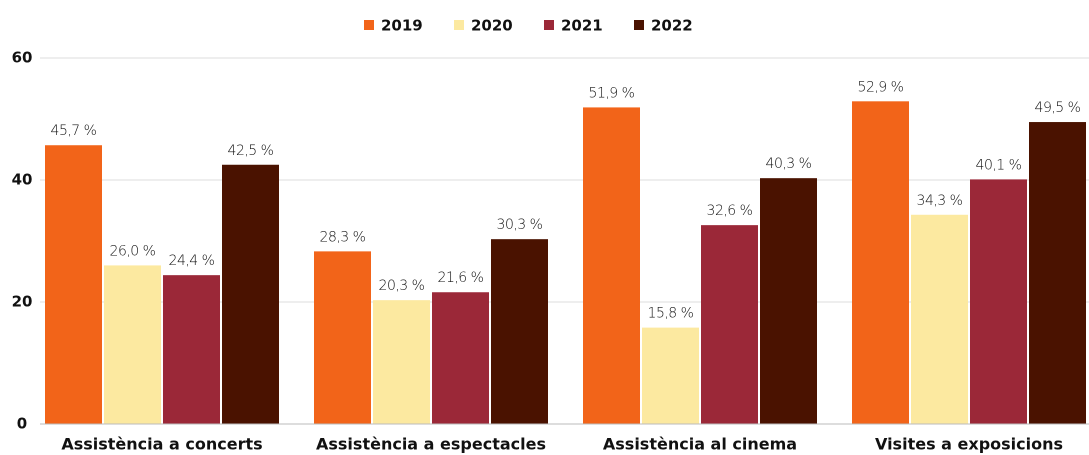  What do you see at coordinates (22, 302) in the screenshot?
I see `y-tick-label: 20` at bounding box center [22, 302].